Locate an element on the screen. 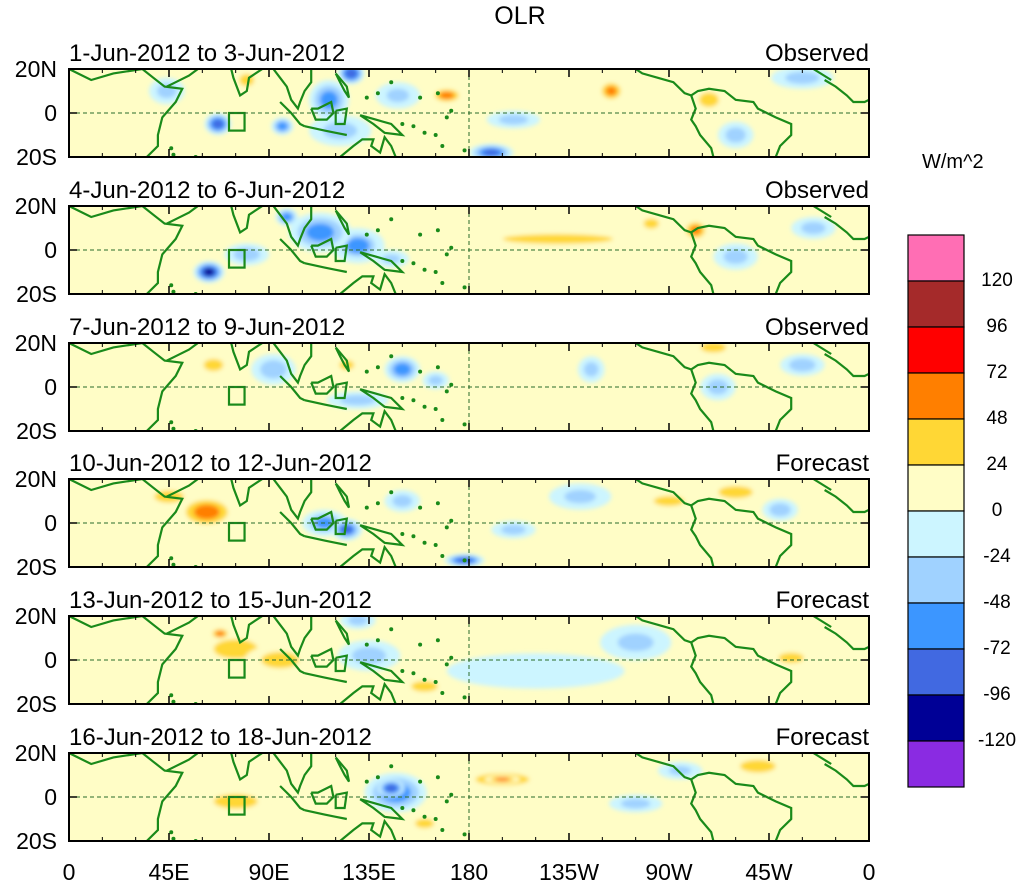 This screenshot has height=887, width=1028. panel-period-label: 10-Jun-2012 to 12-Jun-2012 is located at coordinates (220, 463).